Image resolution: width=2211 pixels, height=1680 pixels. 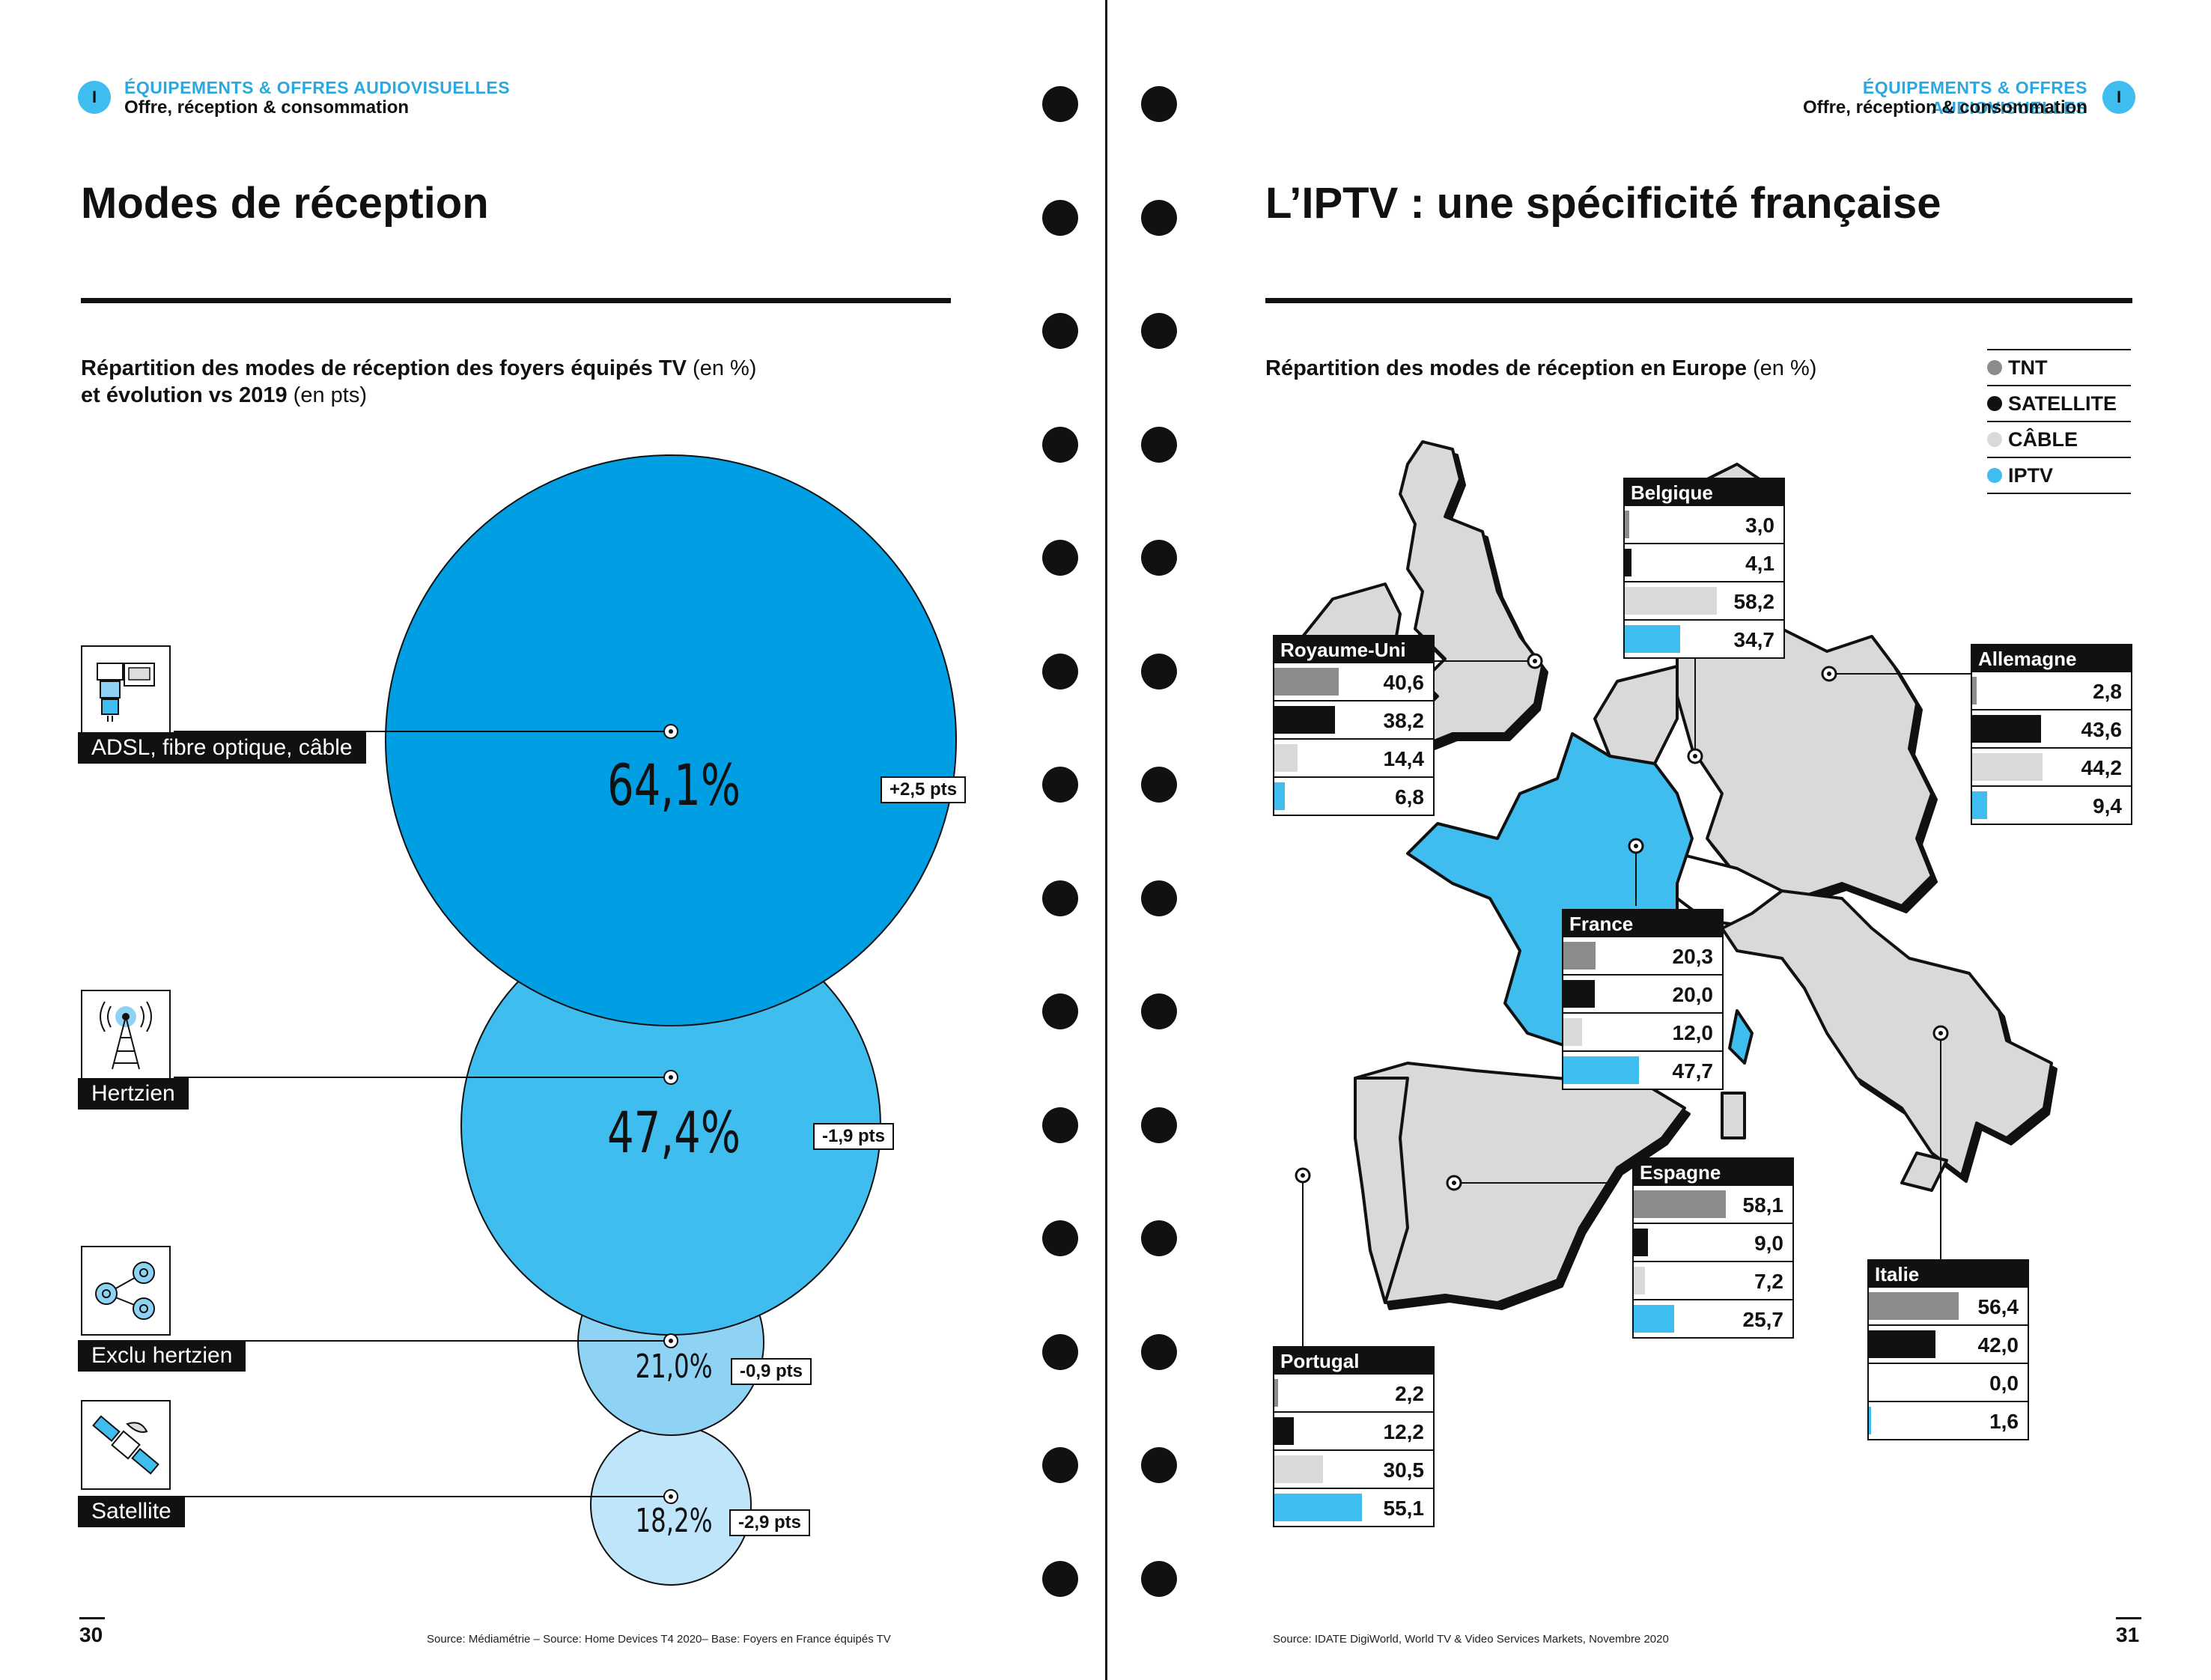 I want to click on country-table-france: France 20,3 20,0 12,0 47,7, so click(x=1643, y=999).